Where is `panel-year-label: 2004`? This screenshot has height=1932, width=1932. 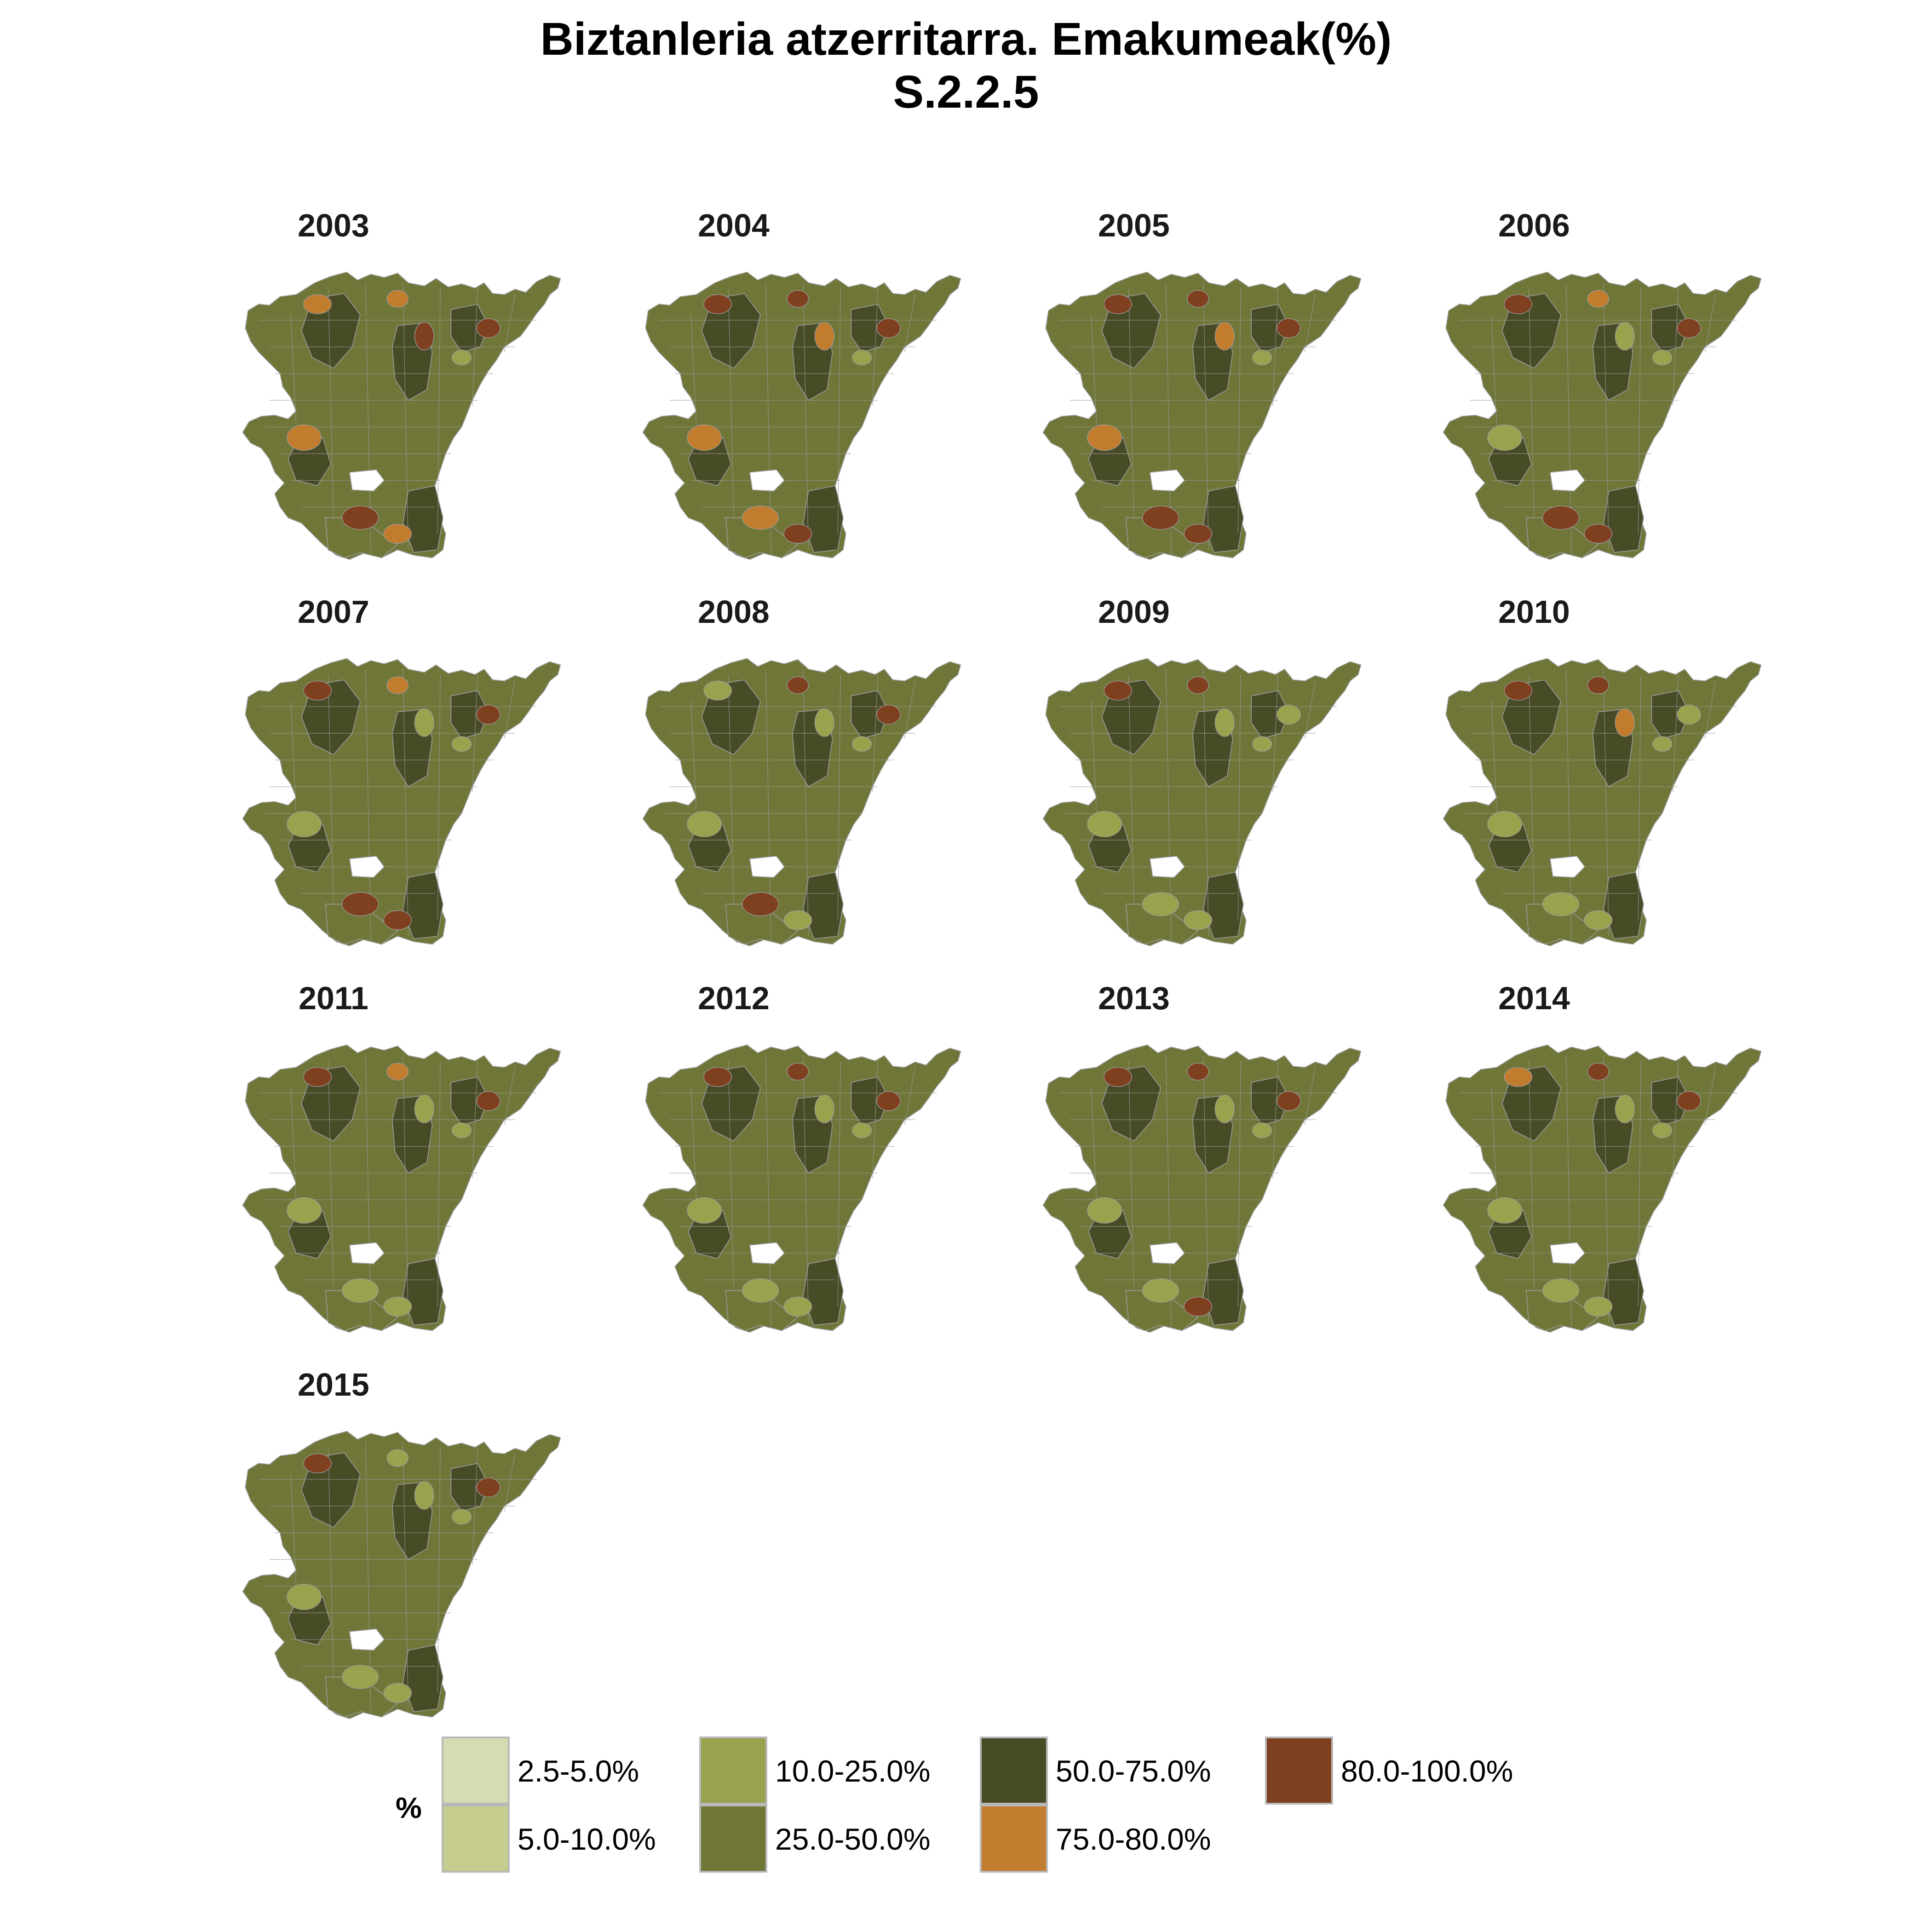
panel-year-label: 2004 is located at coordinates (734, 225).